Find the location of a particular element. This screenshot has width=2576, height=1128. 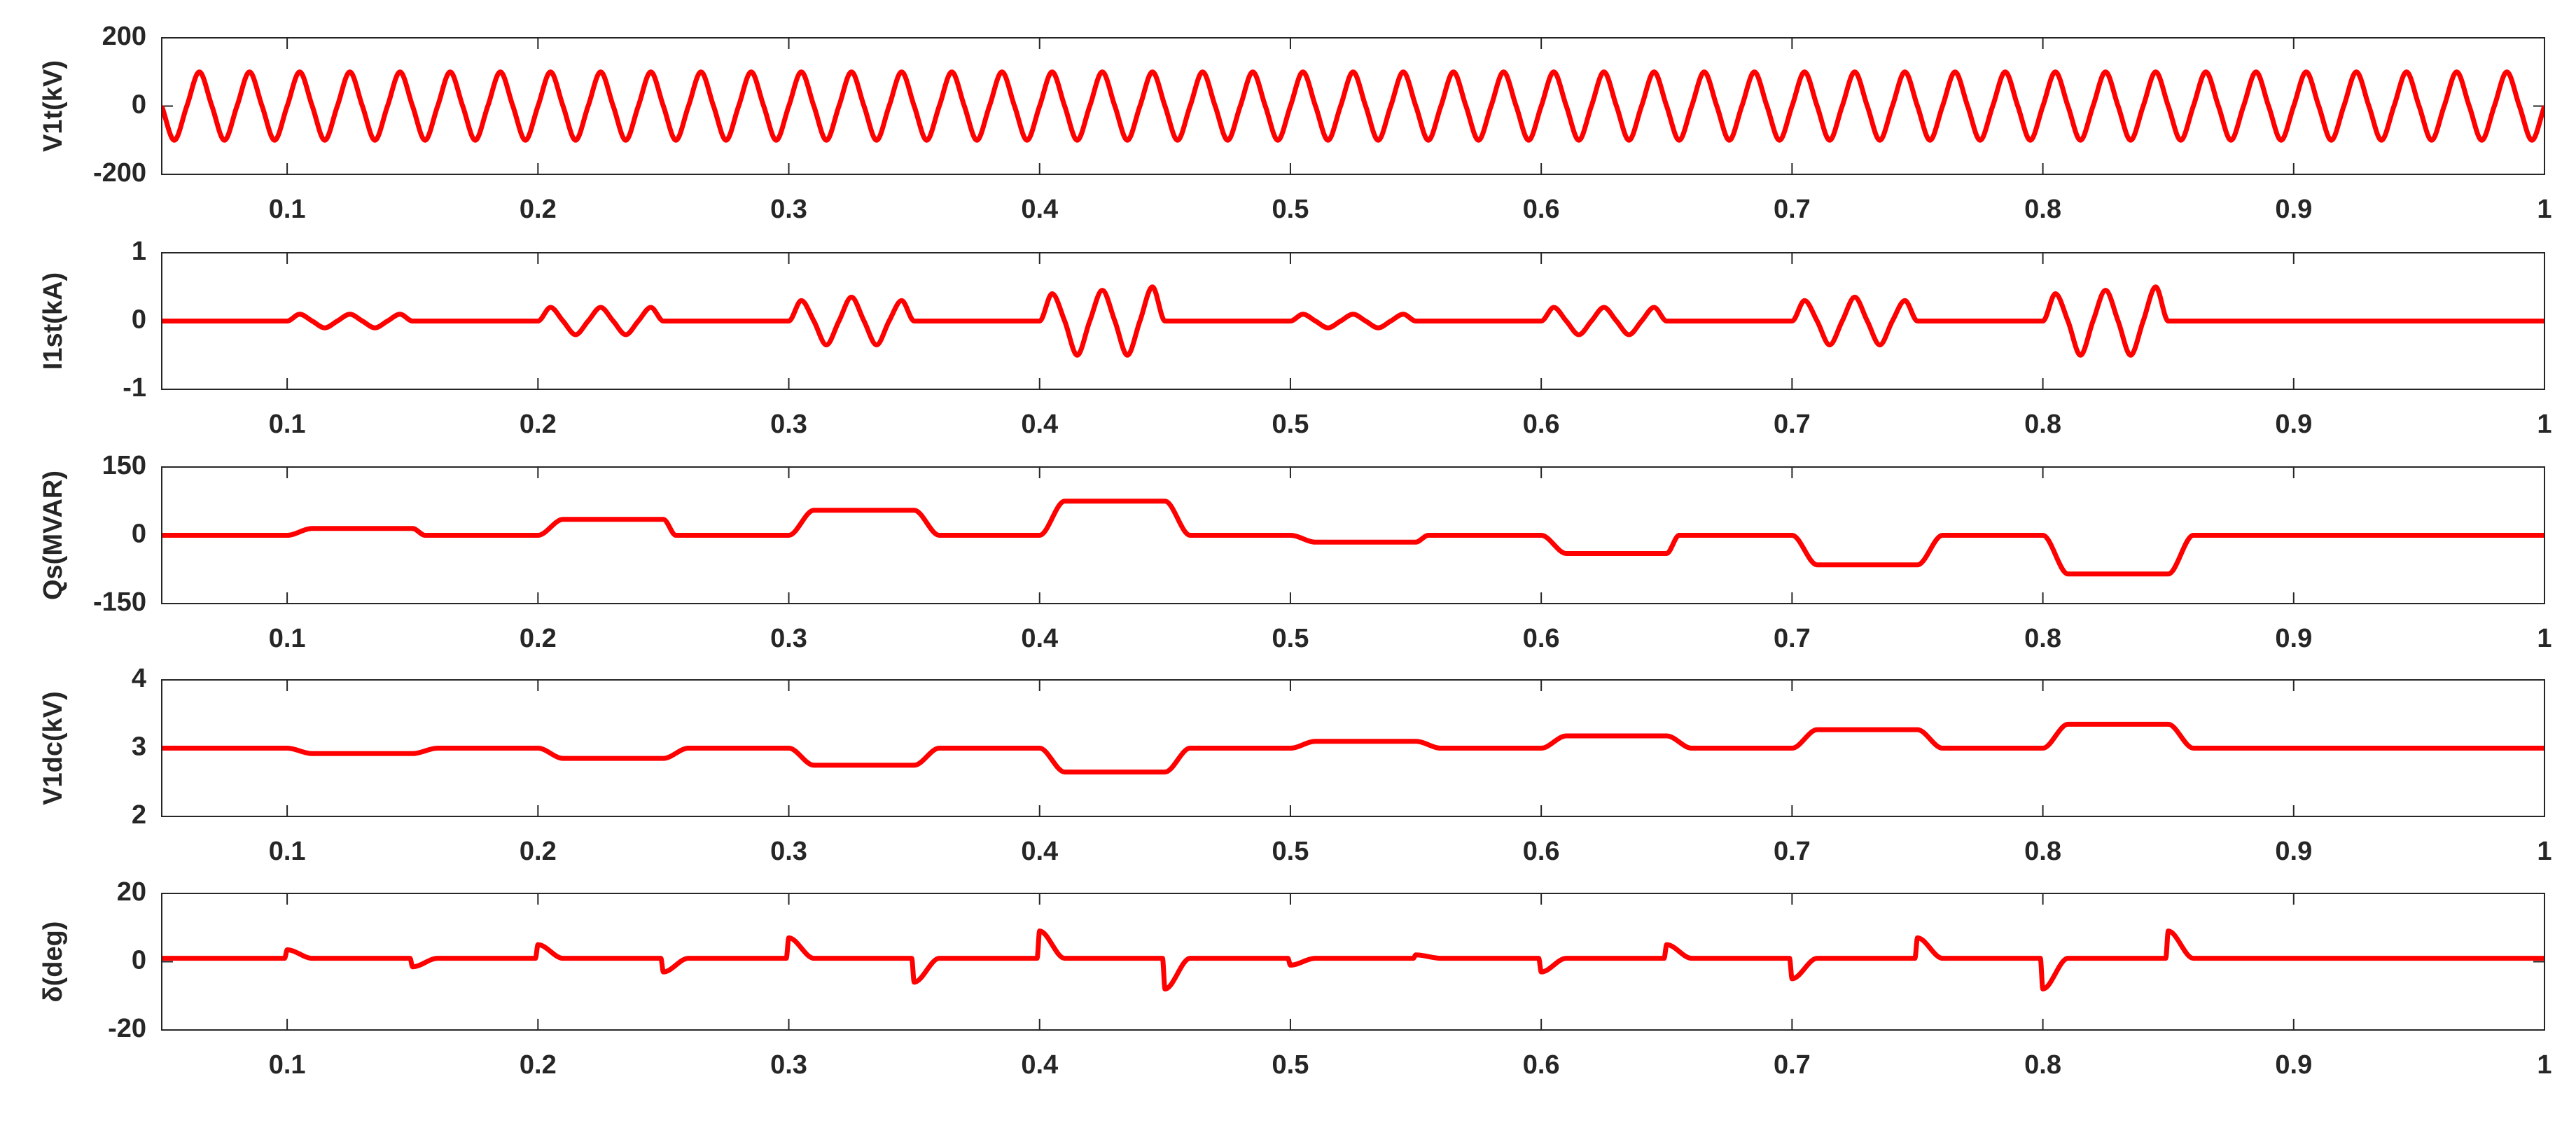

y-axis-label: V1t(kV) is located at coordinates (53, 106).